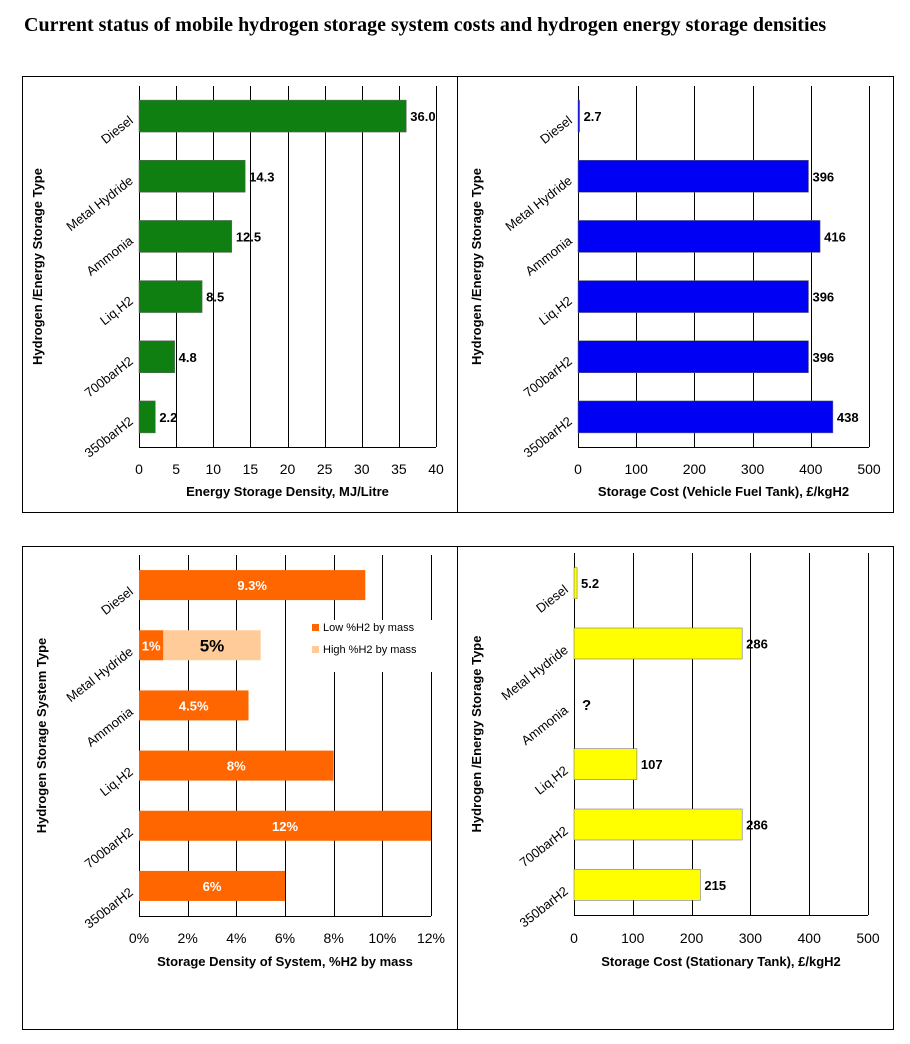 This screenshot has width=910, height=1044. I want to click on bar-high, so click(212, 645).